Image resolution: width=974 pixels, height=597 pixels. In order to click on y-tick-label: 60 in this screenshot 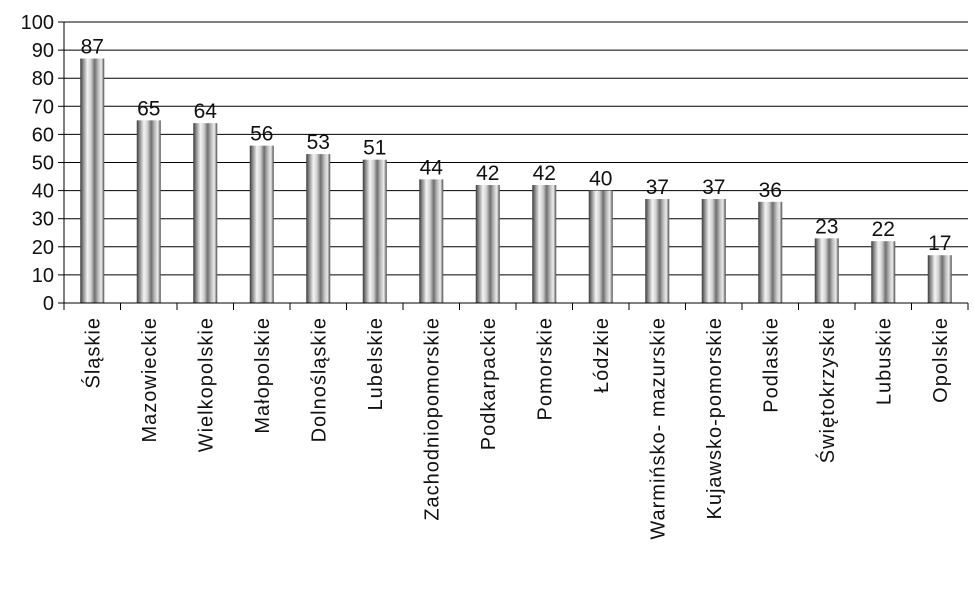, I will do `click(43, 135)`.